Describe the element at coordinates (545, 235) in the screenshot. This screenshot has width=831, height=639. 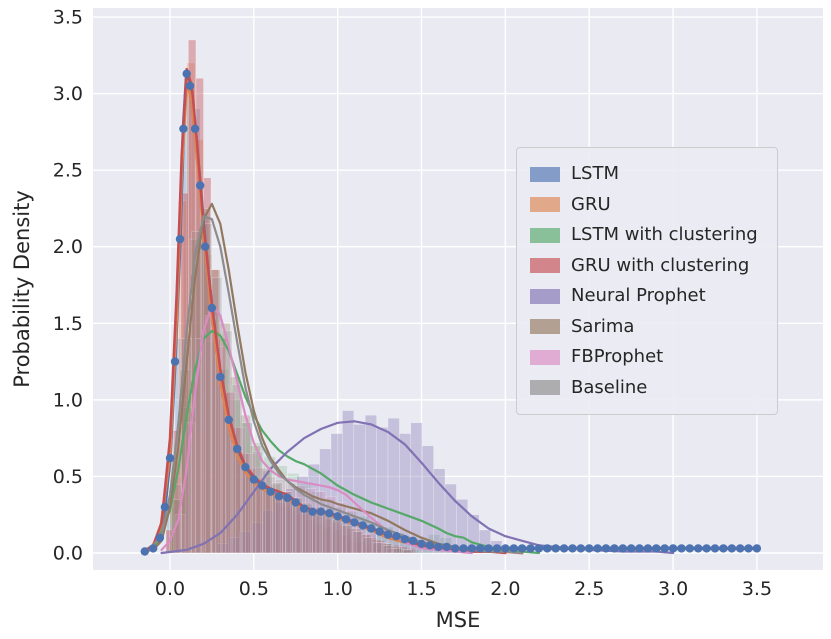
I see `legend-swatch-lstm-with-clustering` at that location.